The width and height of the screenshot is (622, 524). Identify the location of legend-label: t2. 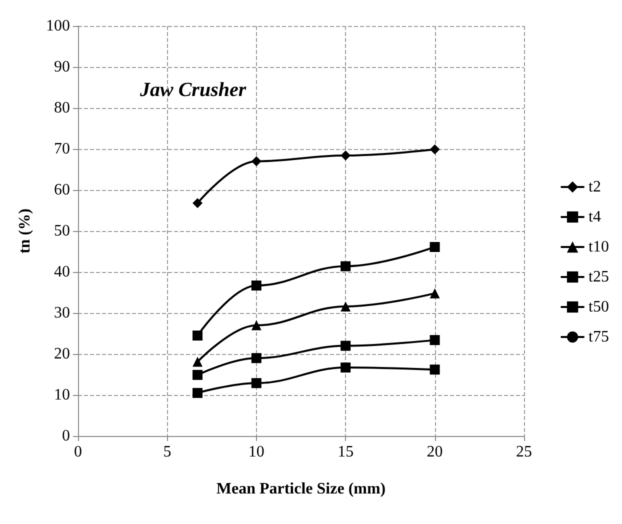
(595, 187).